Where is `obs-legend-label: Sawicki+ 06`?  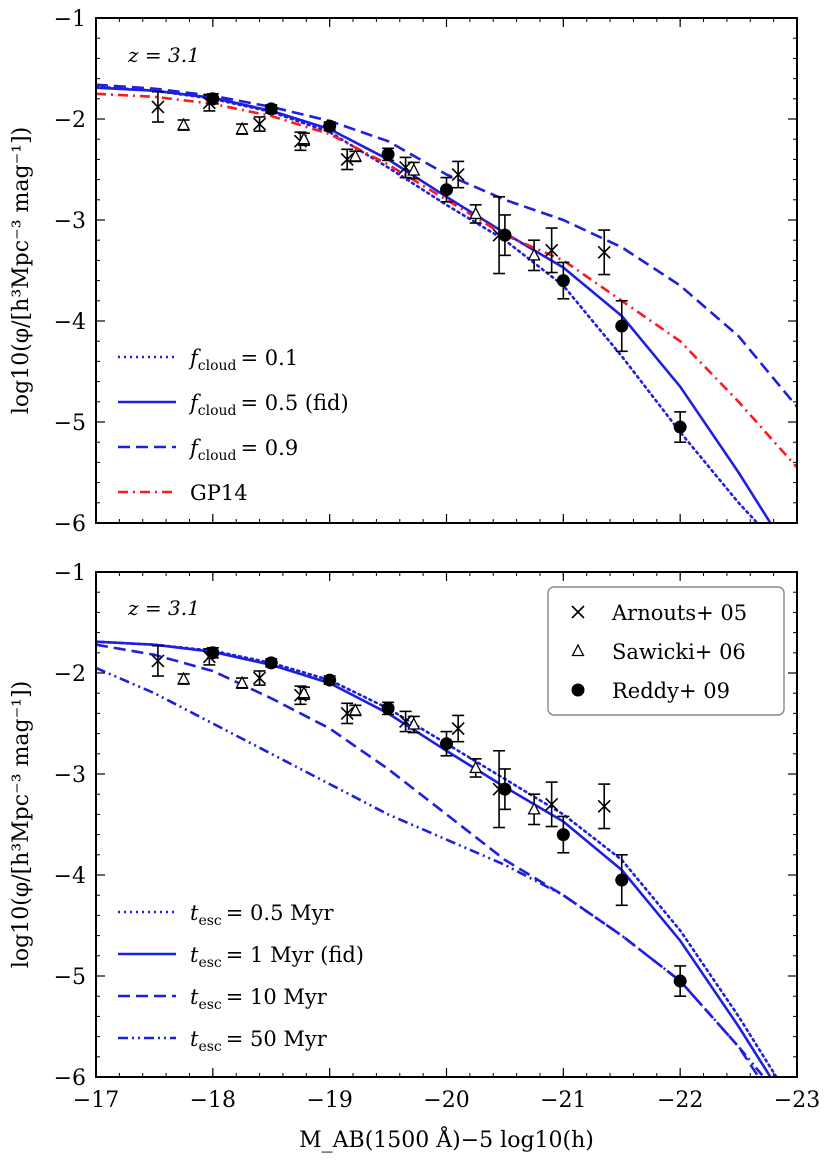 obs-legend-label: Sawicki+ 06 is located at coordinates (679, 652).